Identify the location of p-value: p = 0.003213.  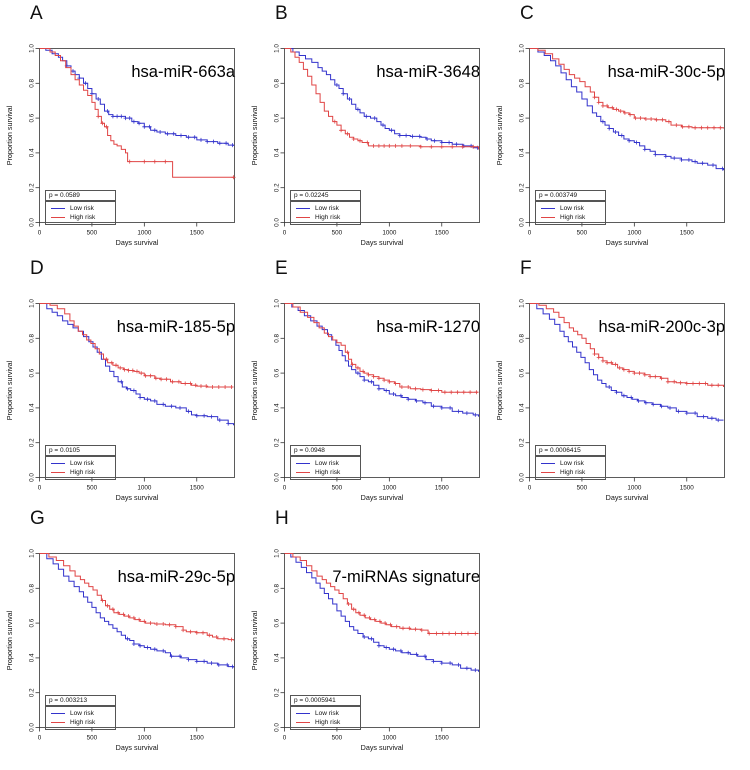
(80, 700).